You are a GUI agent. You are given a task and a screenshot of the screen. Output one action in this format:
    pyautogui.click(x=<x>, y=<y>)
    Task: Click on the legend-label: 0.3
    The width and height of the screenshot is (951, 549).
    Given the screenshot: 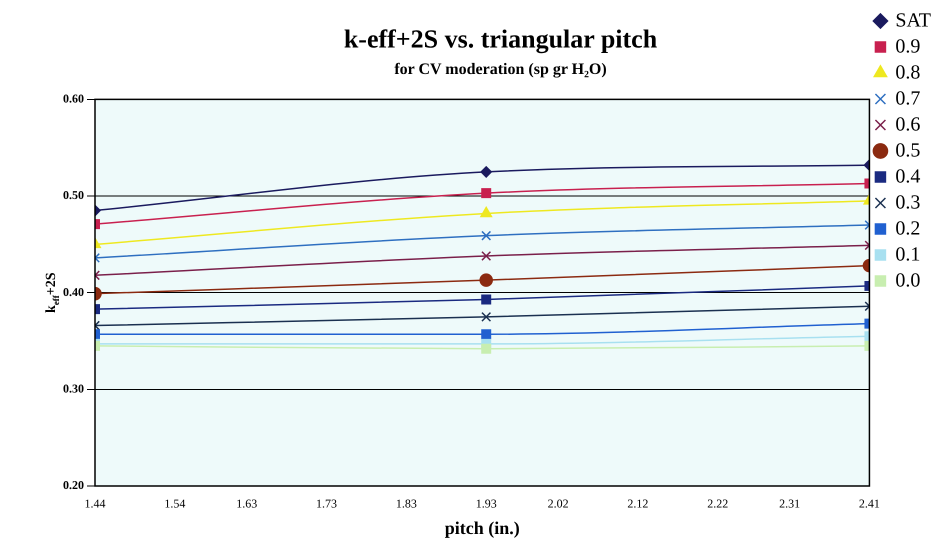 What is the action you would take?
    pyautogui.click(x=907, y=202)
    